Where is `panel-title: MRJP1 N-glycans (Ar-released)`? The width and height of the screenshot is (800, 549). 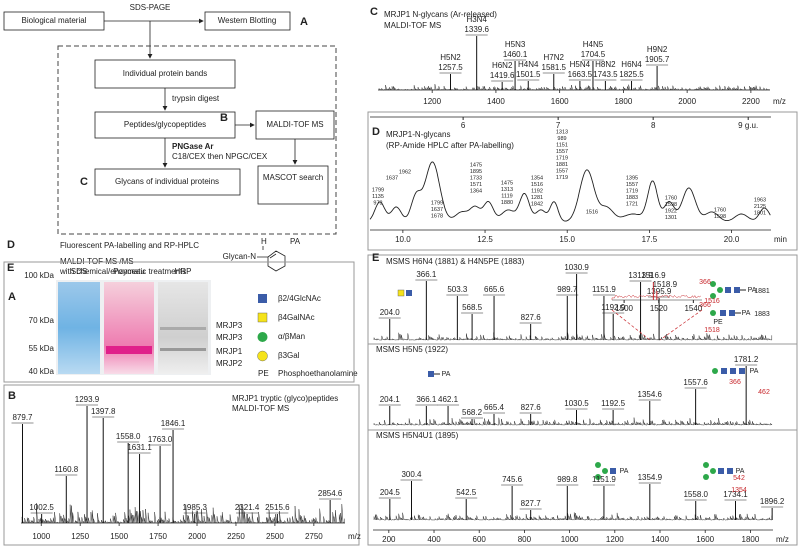 panel-title: MRJP1 N-glycans (Ar-released) is located at coordinates (440, 14).